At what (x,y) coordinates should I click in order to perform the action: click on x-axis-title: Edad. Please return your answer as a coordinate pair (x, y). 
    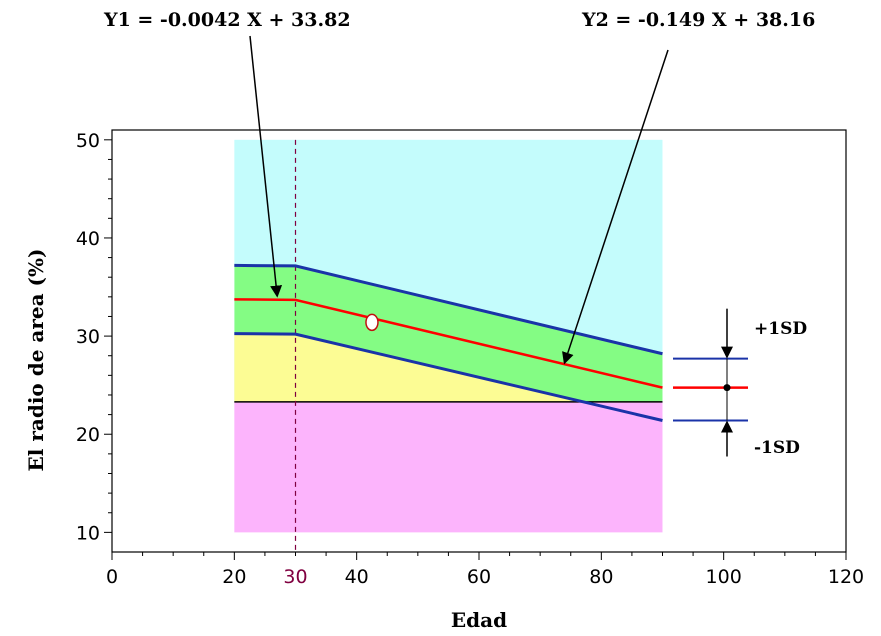
    Looking at the image, I should click on (479, 620).